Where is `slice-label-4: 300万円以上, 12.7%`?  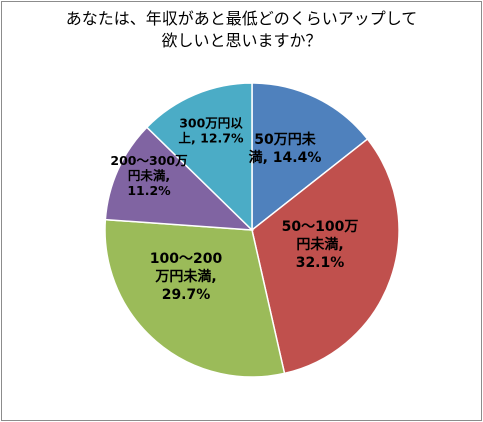
slice-label-4: 300万円以上, 12.7% is located at coordinates (211, 131).